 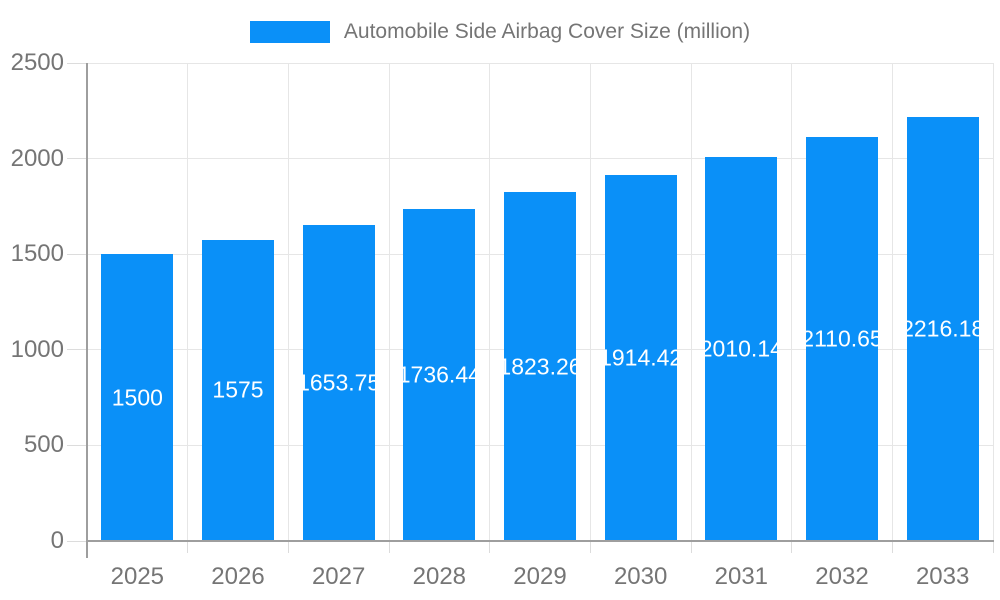 What do you see at coordinates (37, 349) in the screenshot?
I see `y-axis-label: 1000` at bounding box center [37, 349].